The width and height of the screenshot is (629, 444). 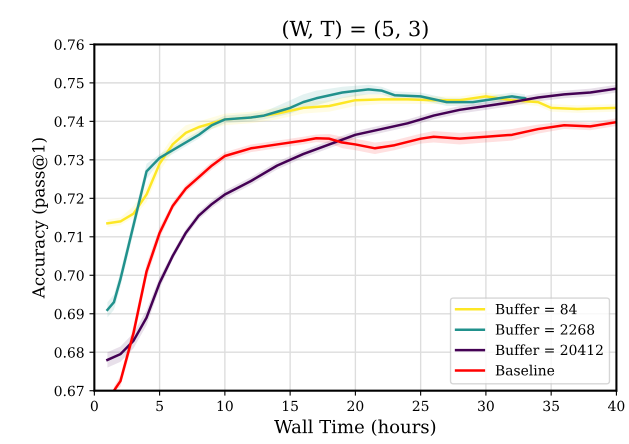 What do you see at coordinates (69, 83) in the screenshot?
I see `y-tick-label: 0.75` at bounding box center [69, 83].